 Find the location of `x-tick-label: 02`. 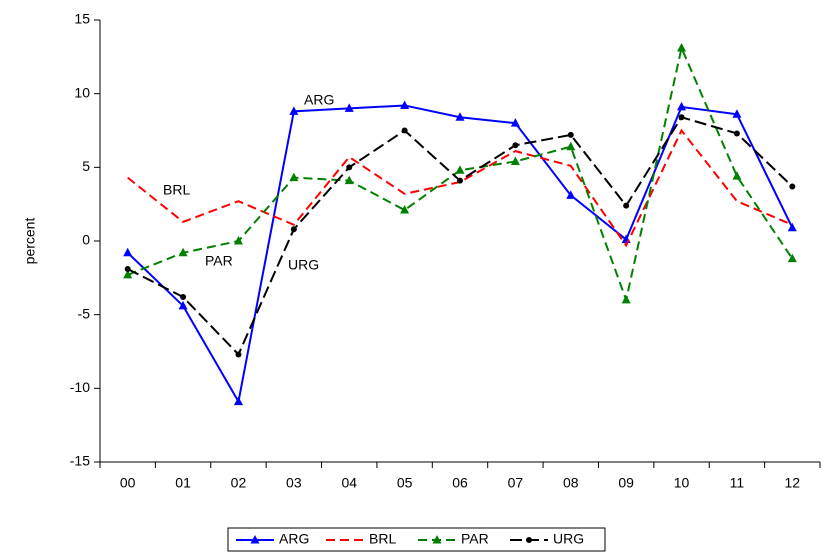

x-tick-label: 02 is located at coordinates (239, 483).